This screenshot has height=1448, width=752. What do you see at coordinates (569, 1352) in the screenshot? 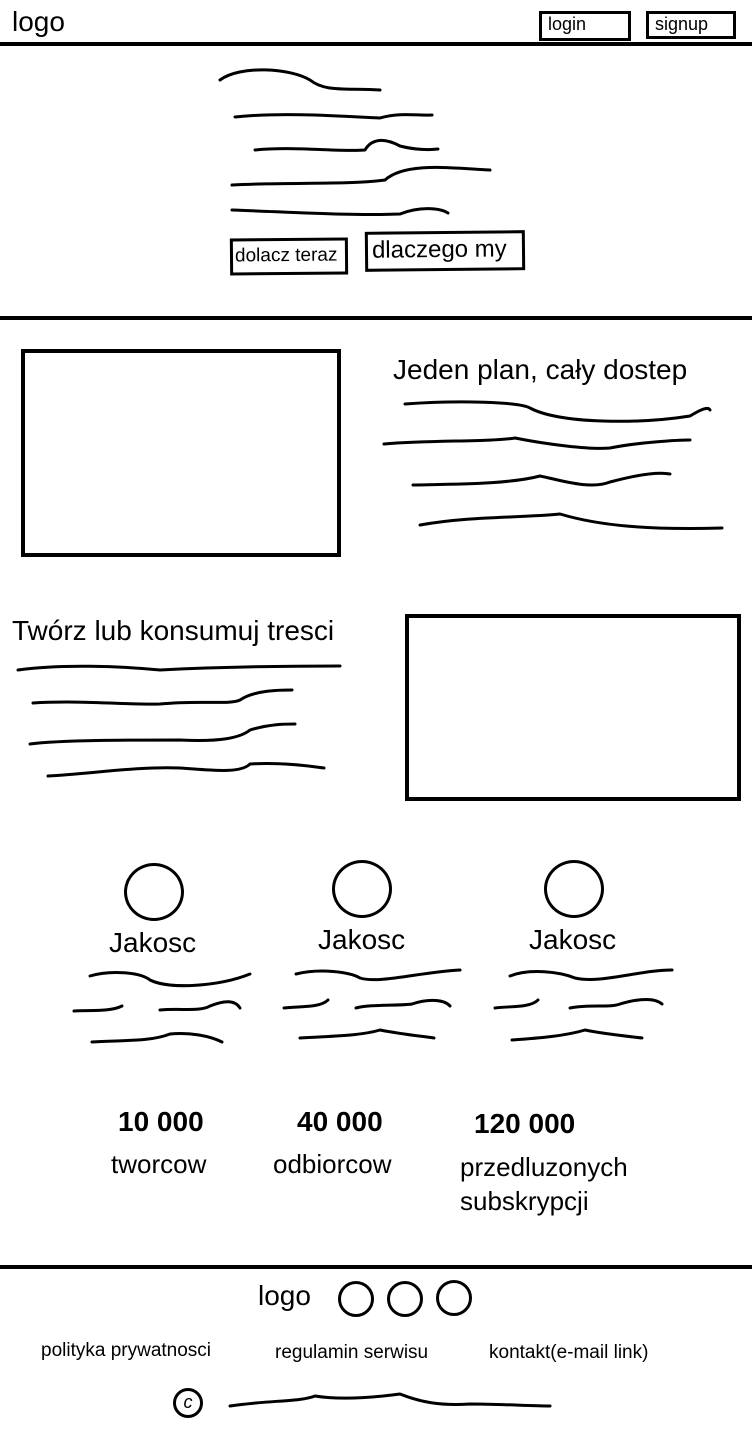
I see `contact-email-link: kontakt(e-mail link)` at bounding box center [569, 1352].